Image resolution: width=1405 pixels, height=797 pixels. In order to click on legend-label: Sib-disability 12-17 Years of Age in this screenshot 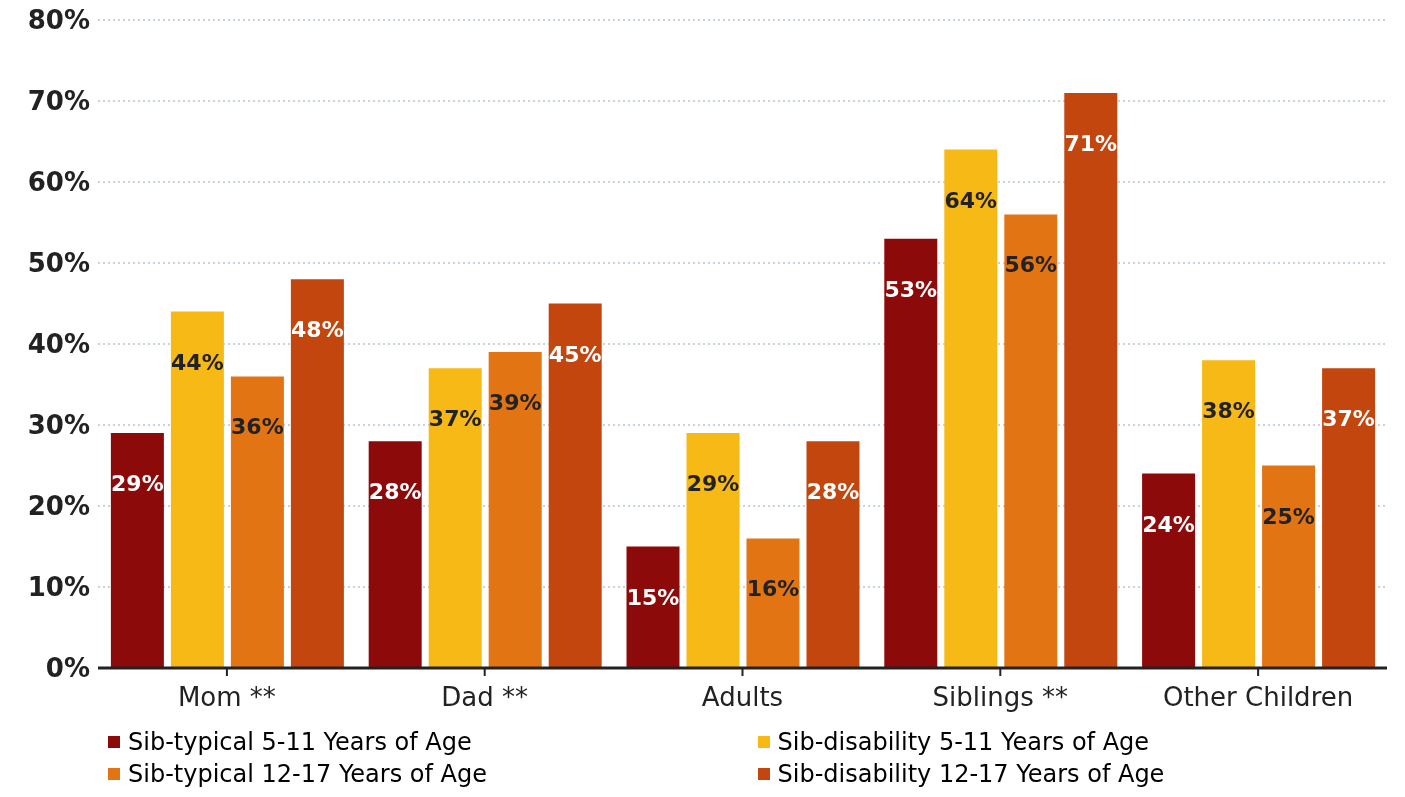, I will do `click(971, 774)`.